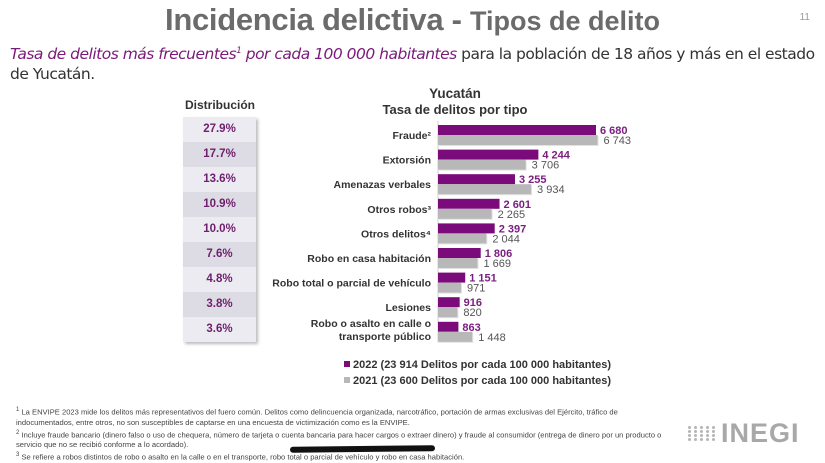 This screenshot has height=463, width=825. What do you see at coordinates (347, 380) in the screenshot?
I see `legend-swatch-2021` at bounding box center [347, 380].